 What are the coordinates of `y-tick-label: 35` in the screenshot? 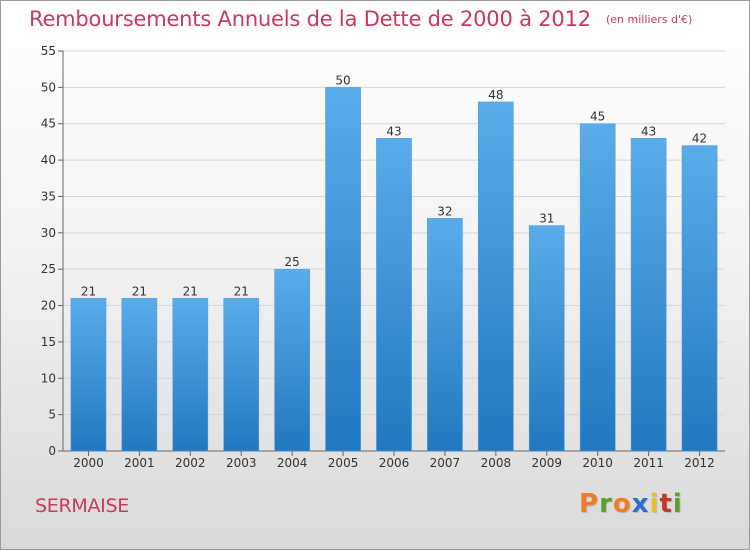 It's located at (48, 196).